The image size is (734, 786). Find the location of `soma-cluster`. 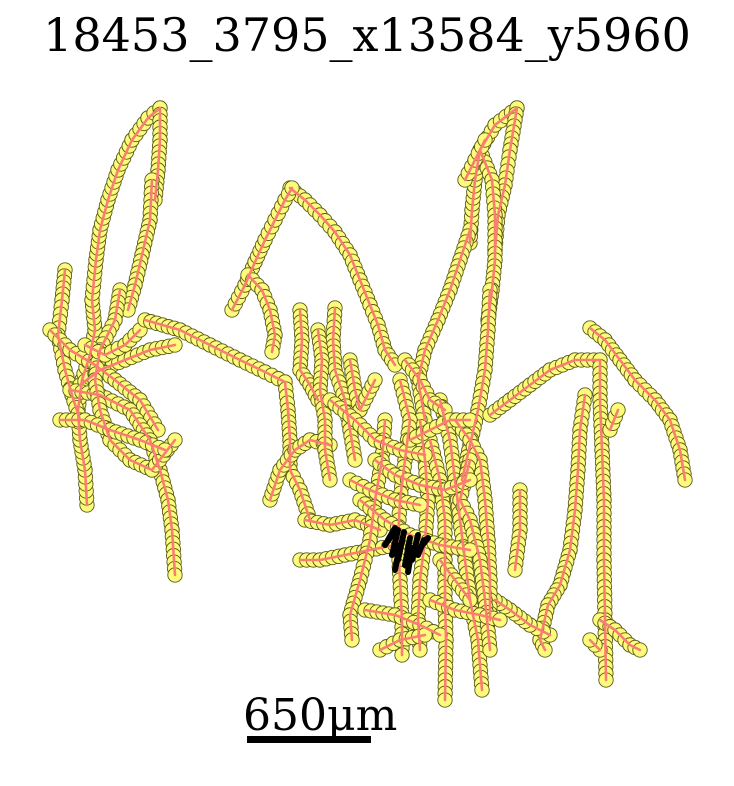

soma-cluster is located at coordinates (406, 550).